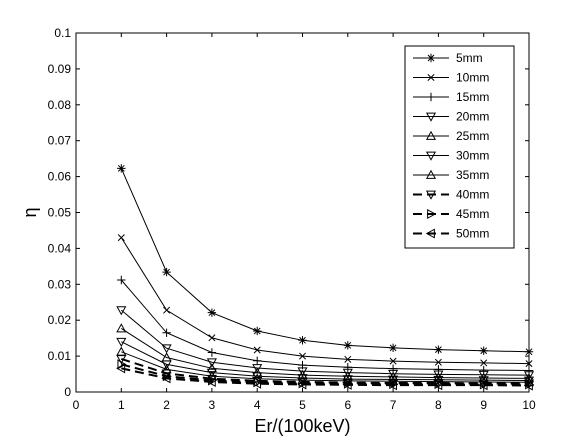 This screenshot has width=583, height=442. I want to click on y-tick-label: 0.01, so click(60, 356).